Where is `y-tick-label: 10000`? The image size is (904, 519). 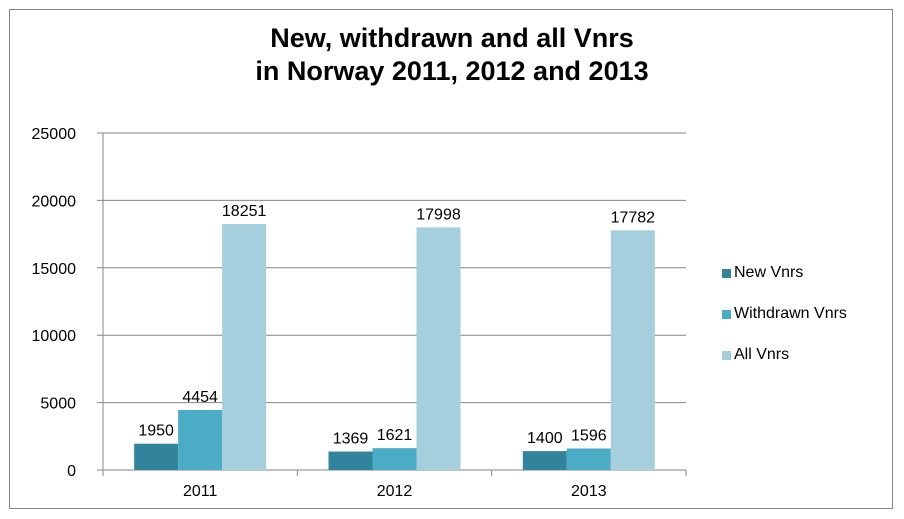
y-tick-label: 10000 is located at coordinates (54, 336).